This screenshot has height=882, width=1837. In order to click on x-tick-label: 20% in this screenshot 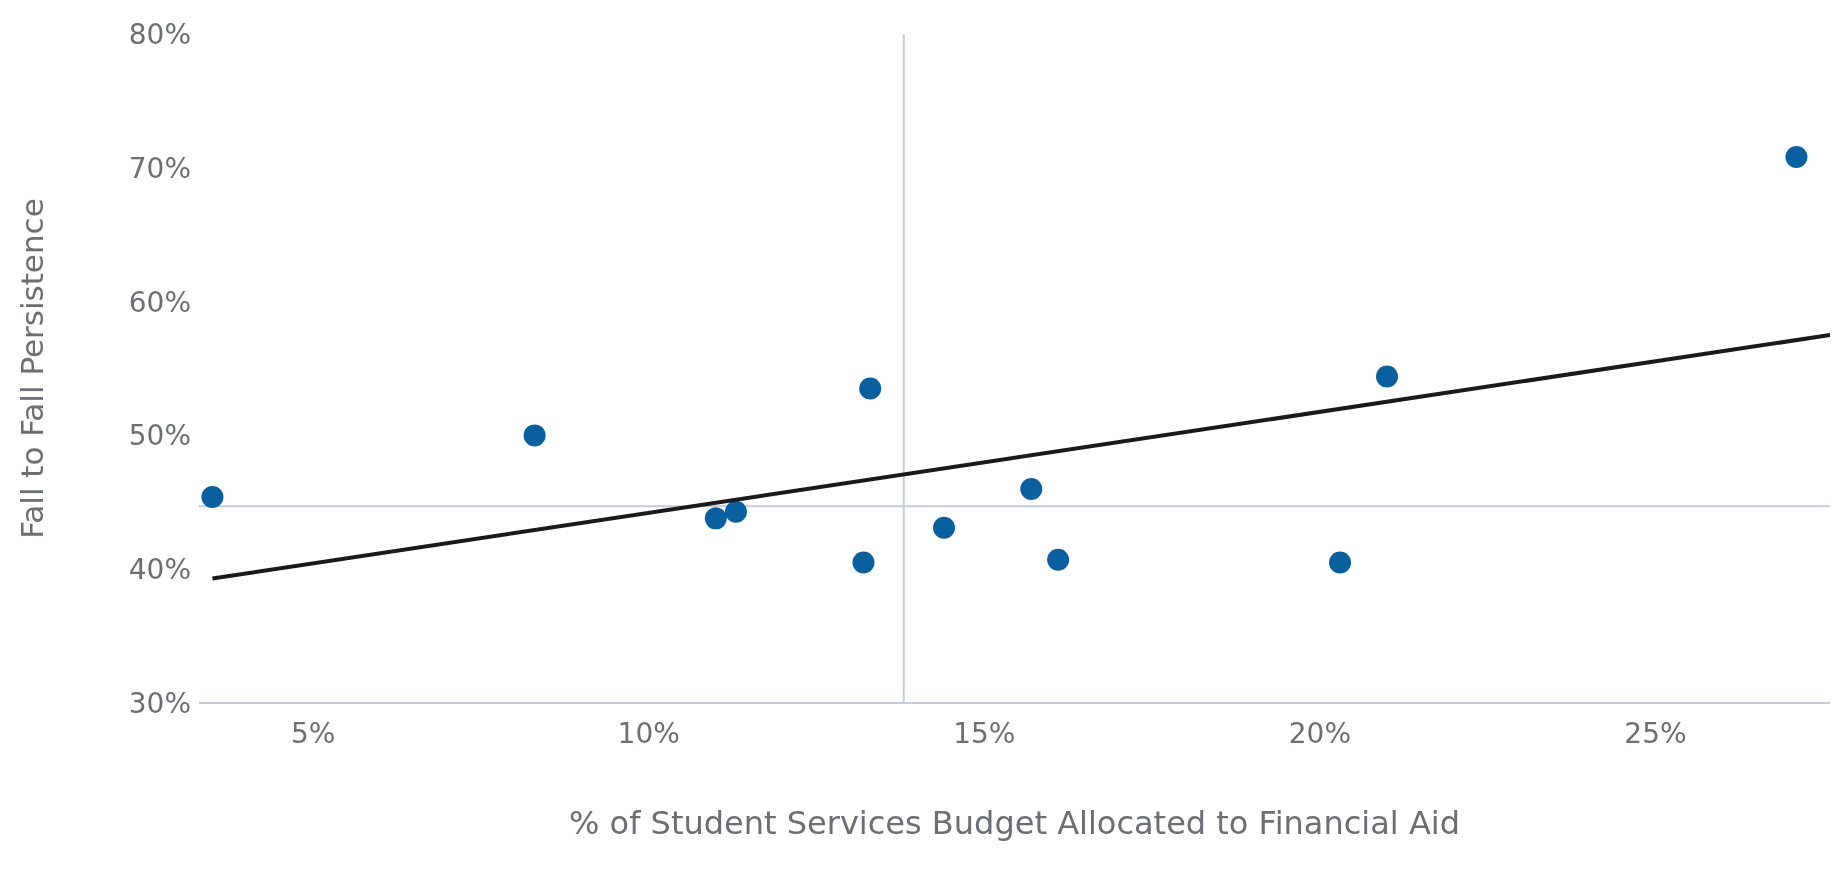, I will do `click(1320, 733)`.